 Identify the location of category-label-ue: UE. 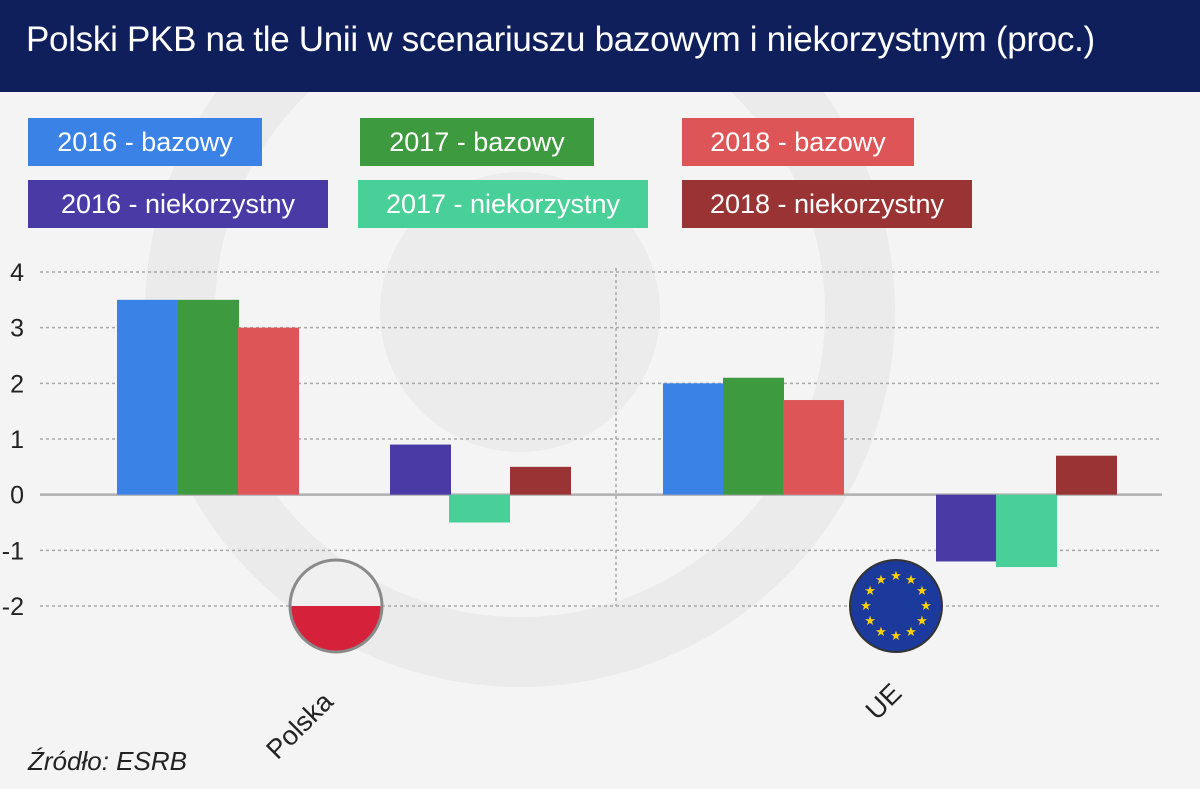
(884, 702).